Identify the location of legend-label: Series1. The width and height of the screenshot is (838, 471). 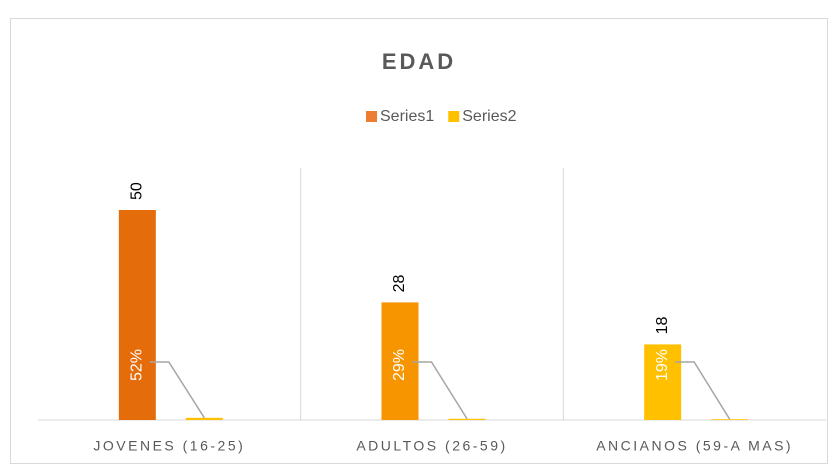
(407, 116).